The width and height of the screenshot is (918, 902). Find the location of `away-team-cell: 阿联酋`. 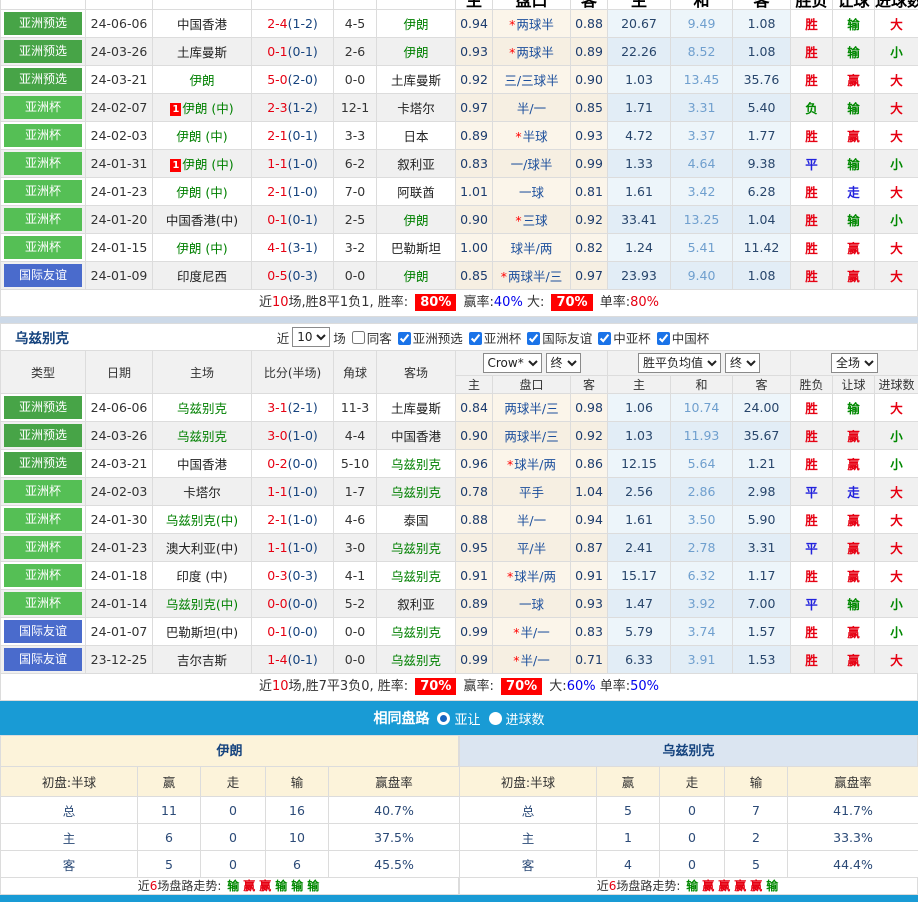

away-team-cell: 阿联酋 is located at coordinates (416, 192).